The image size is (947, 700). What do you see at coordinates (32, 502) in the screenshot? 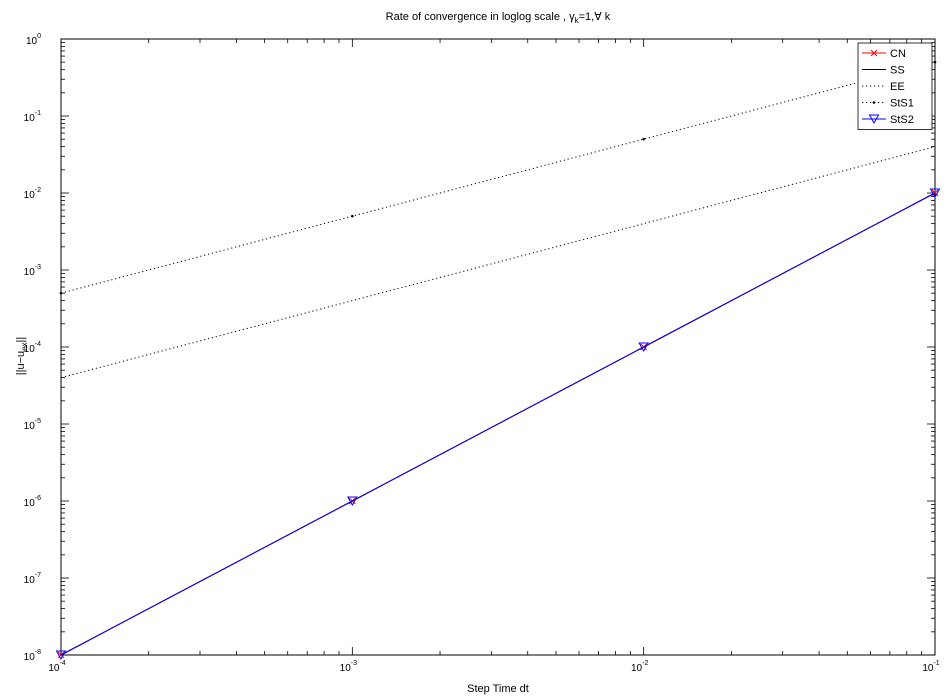
I see `y-tick-label: 10⁻⁶` at bounding box center [32, 502].